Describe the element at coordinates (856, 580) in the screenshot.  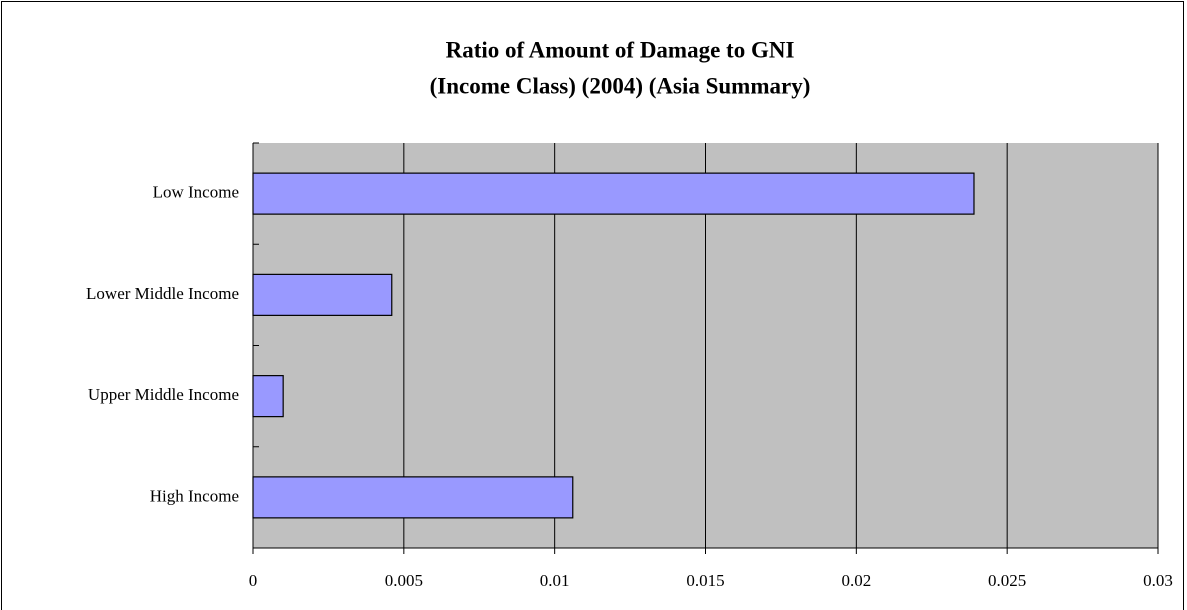
I see `x-tick-label: 0.02` at that location.